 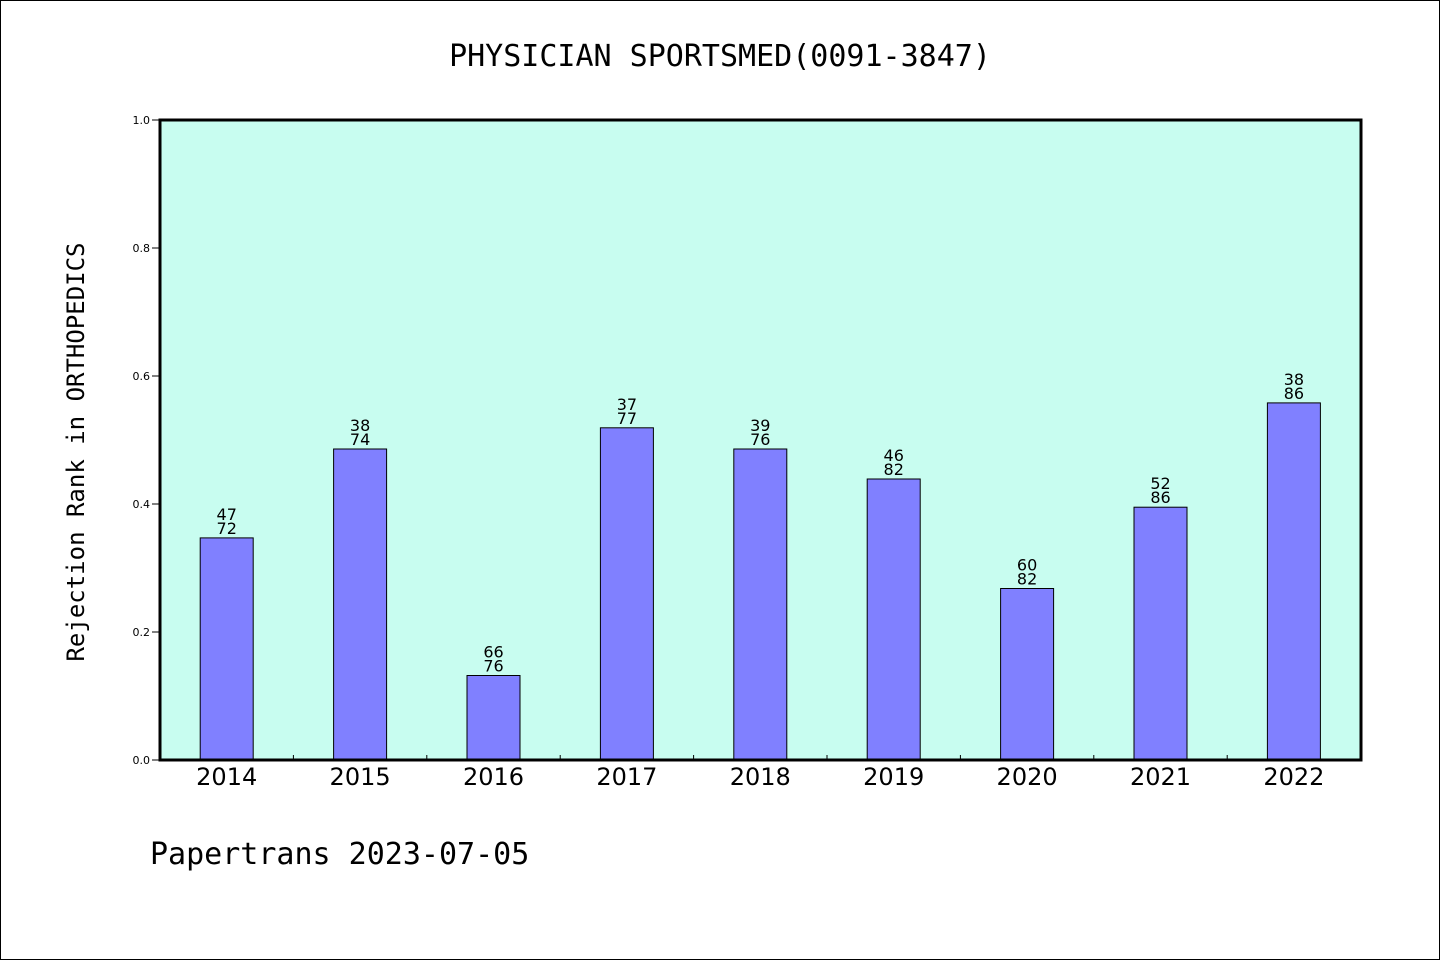 What do you see at coordinates (142, 632) in the screenshot?
I see `y-tick-label: 0.2` at bounding box center [142, 632].